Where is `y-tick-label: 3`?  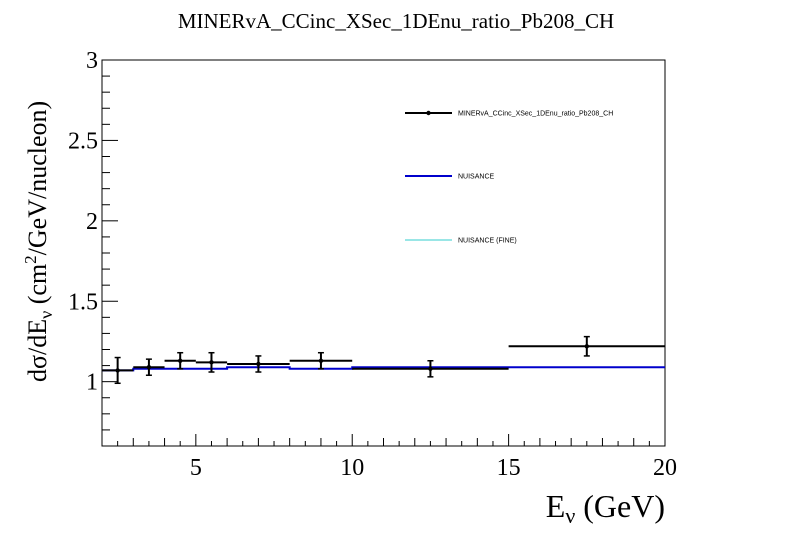
y-tick-label: 3 is located at coordinates (92, 61).